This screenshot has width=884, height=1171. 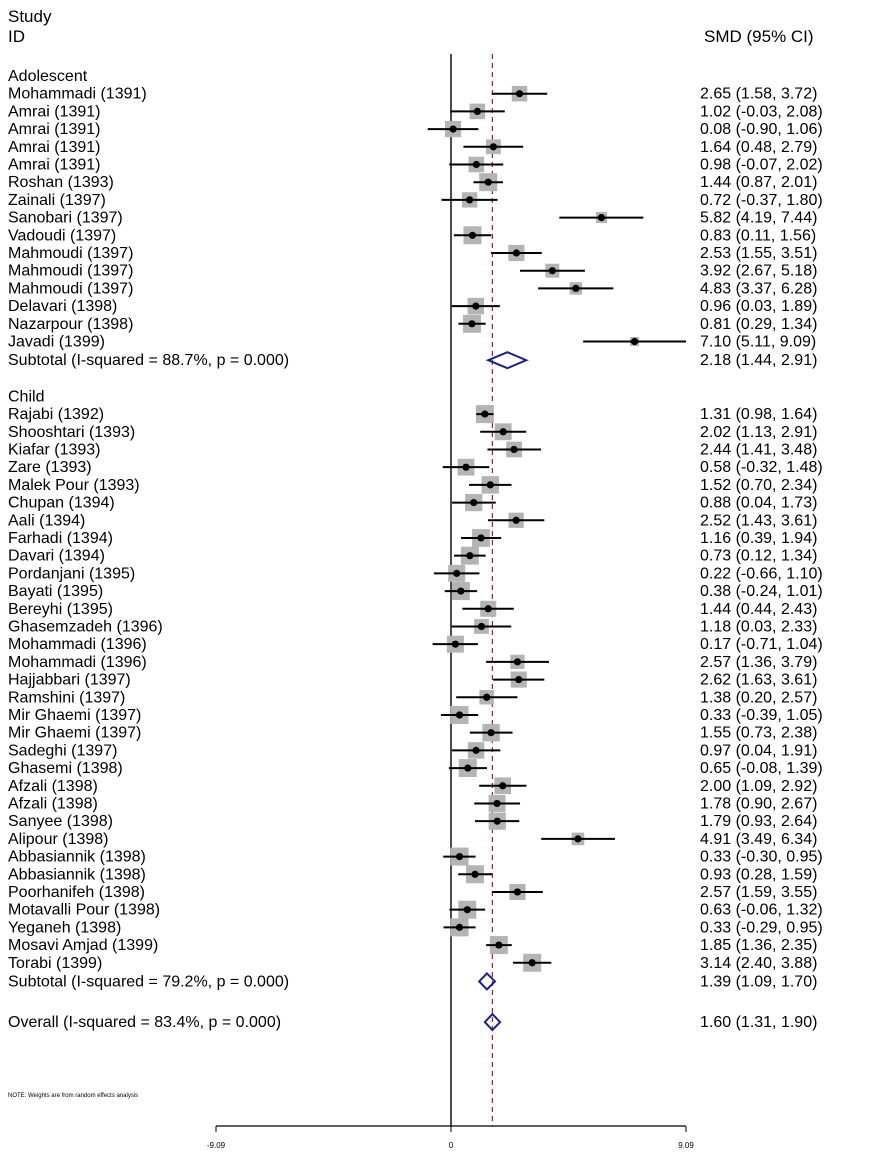 What do you see at coordinates (74, 485) in the screenshot?
I see `study-label: Malek Pour (1393)` at bounding box center [74, 485].